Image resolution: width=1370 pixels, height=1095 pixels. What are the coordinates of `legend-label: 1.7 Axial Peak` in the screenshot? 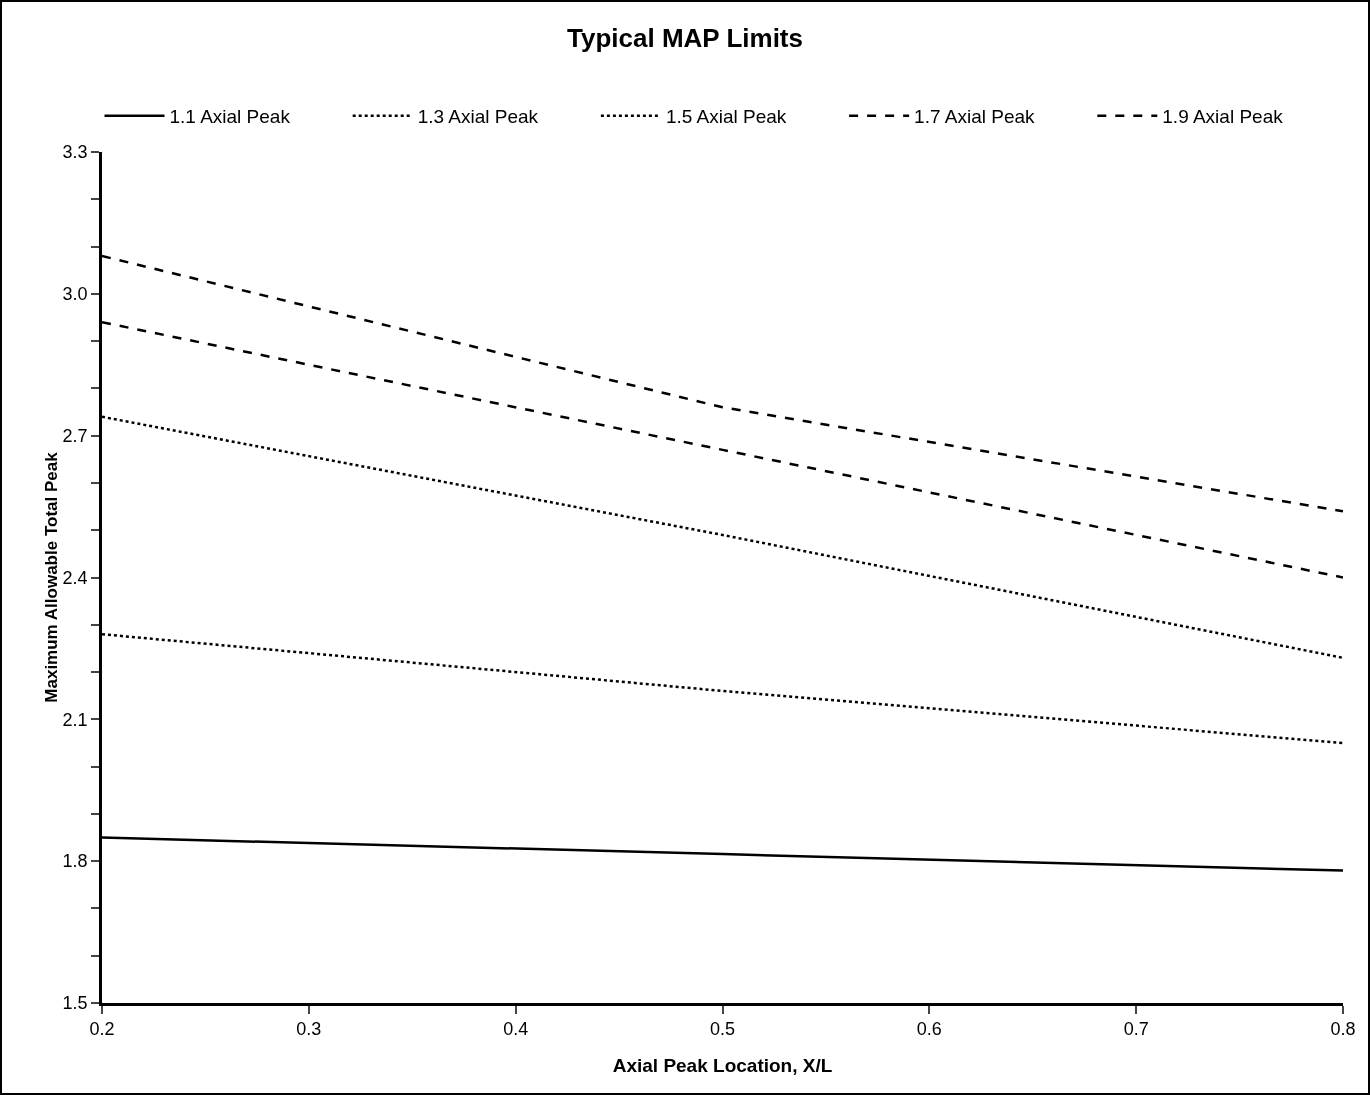 It's located at (975, 117).